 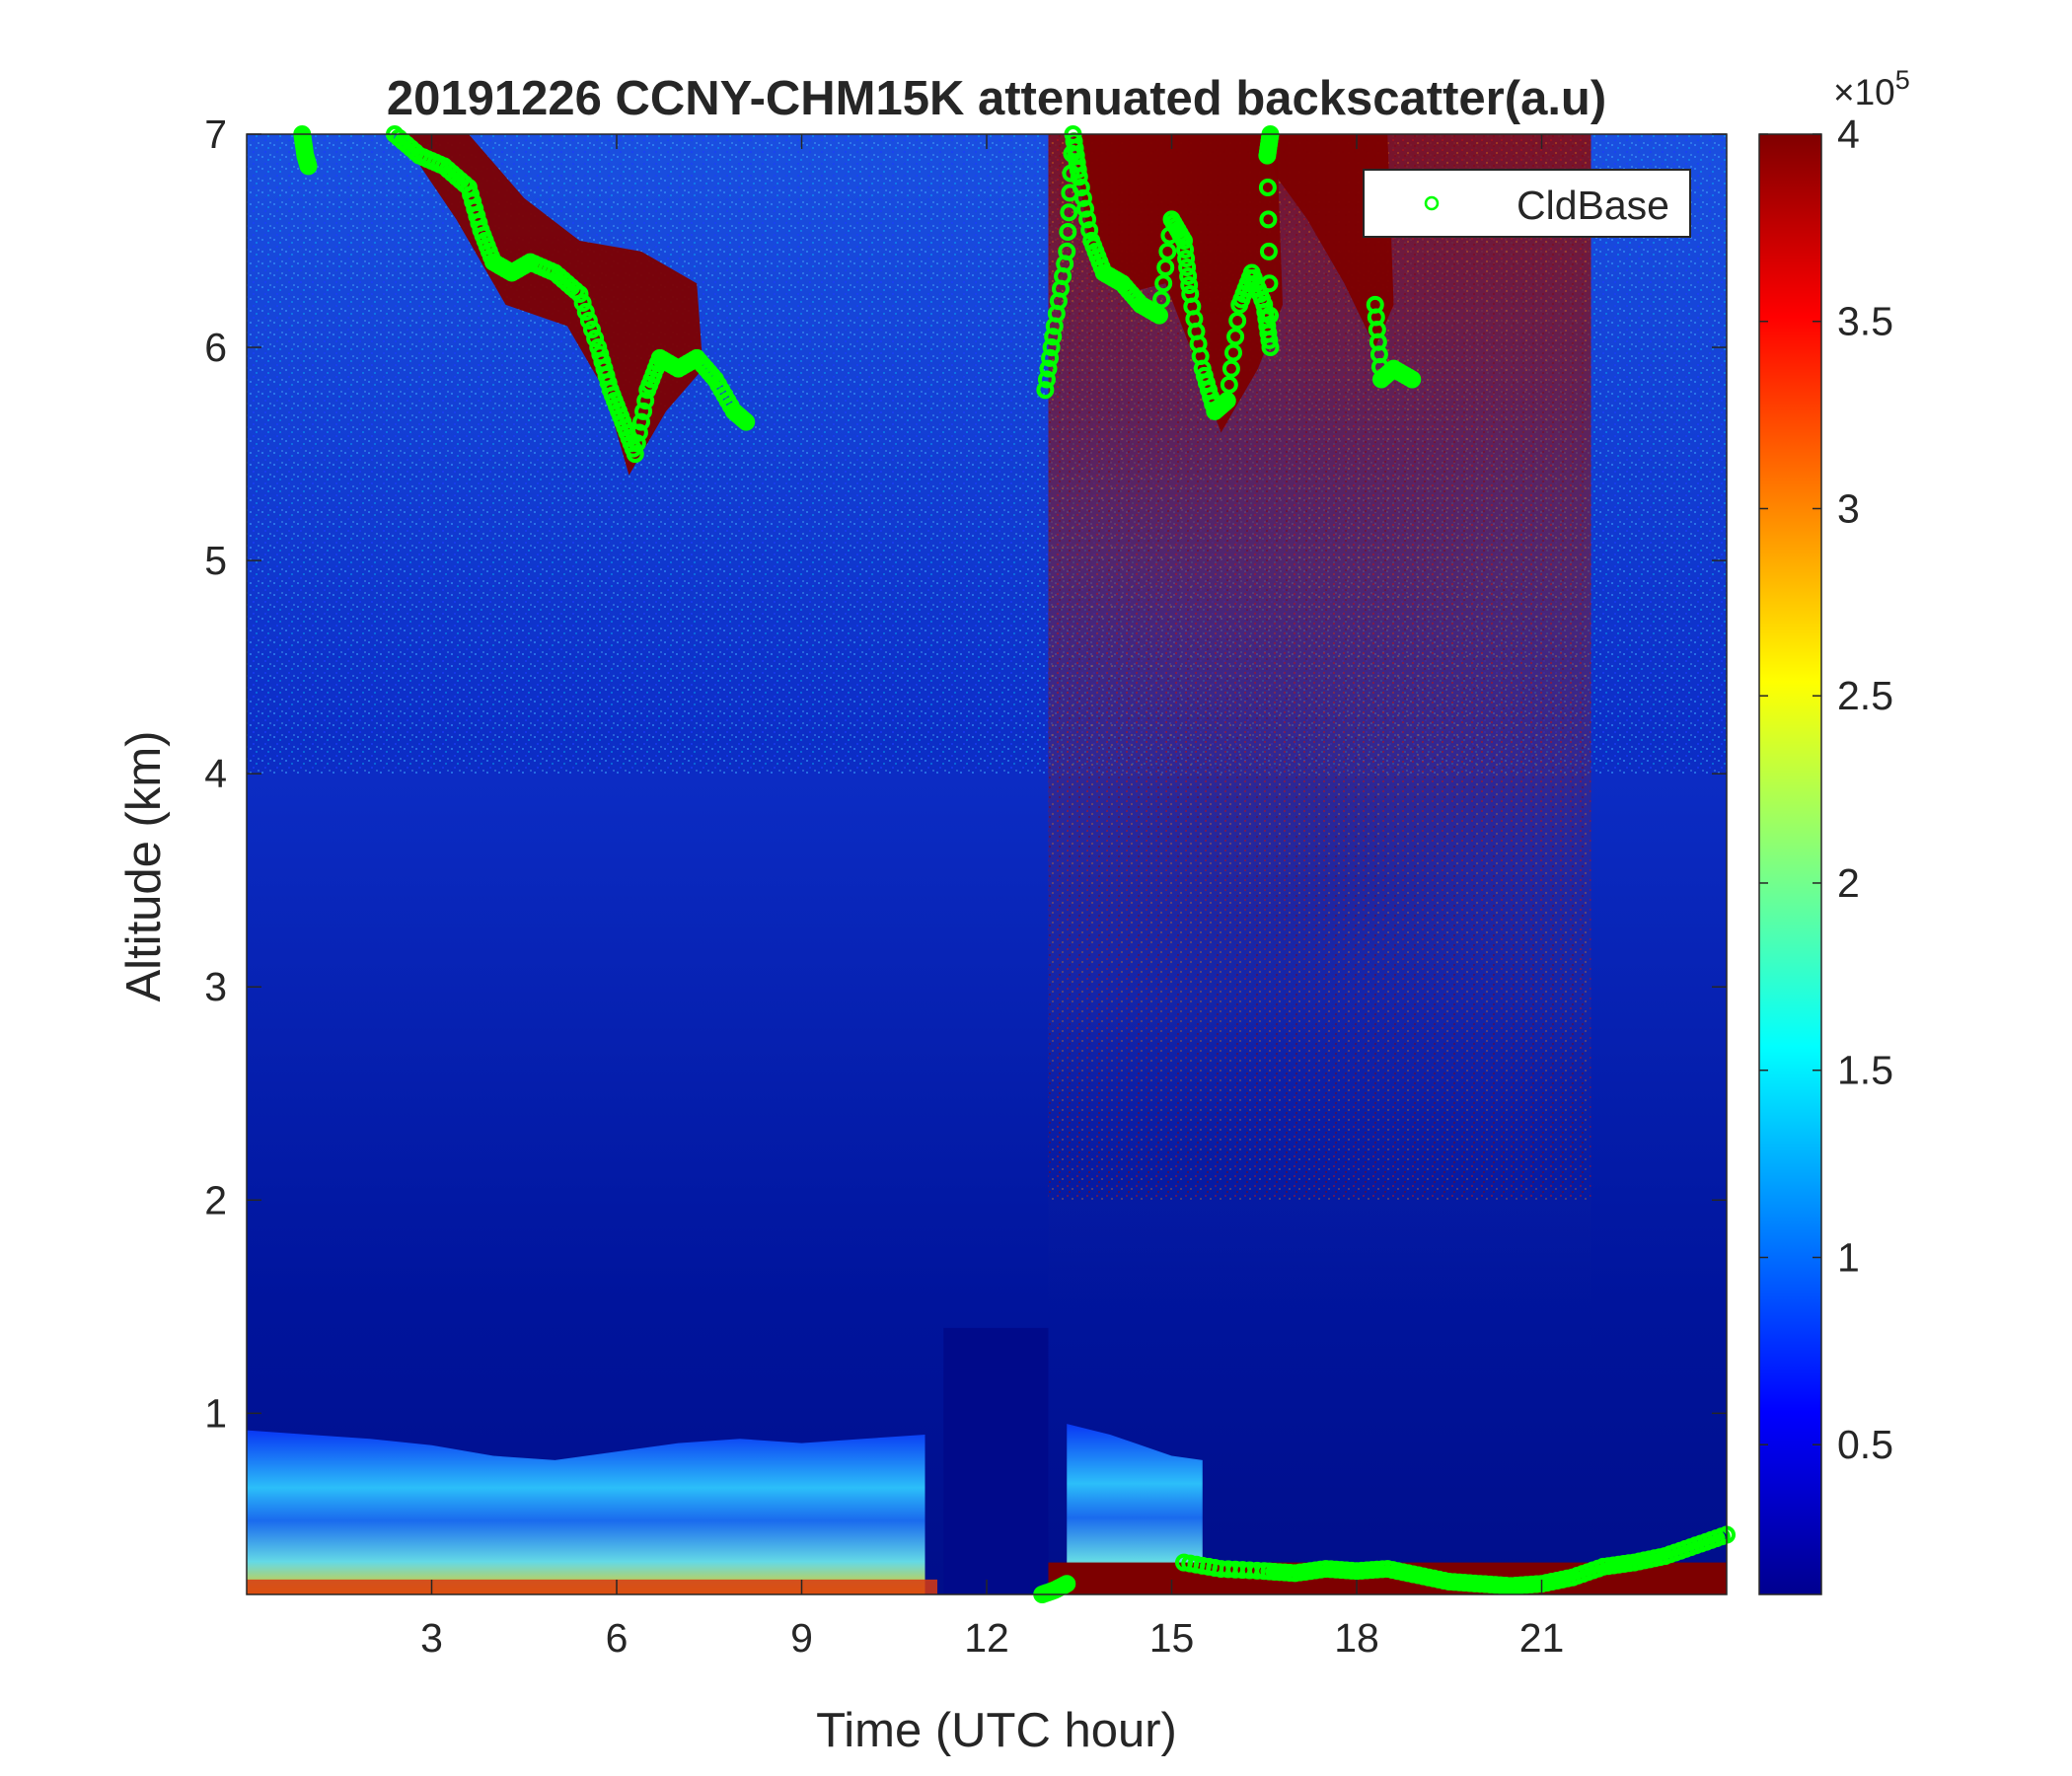 I want to click on y-tick-label: 2, so click(x=216, y=1200).